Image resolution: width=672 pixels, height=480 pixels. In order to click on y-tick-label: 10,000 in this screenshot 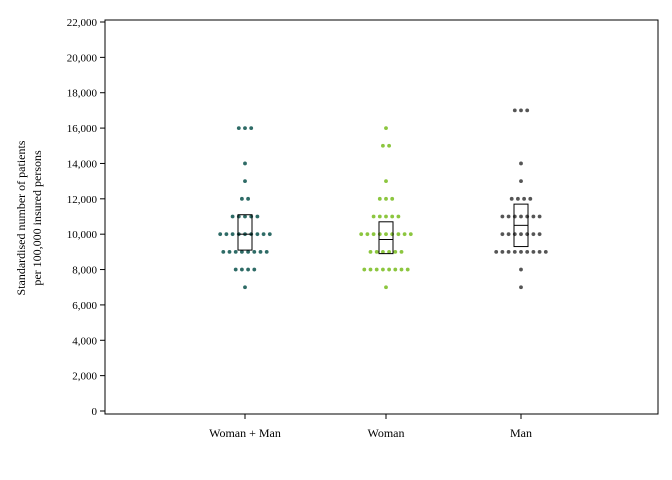, I will do `click(82, 235)`.